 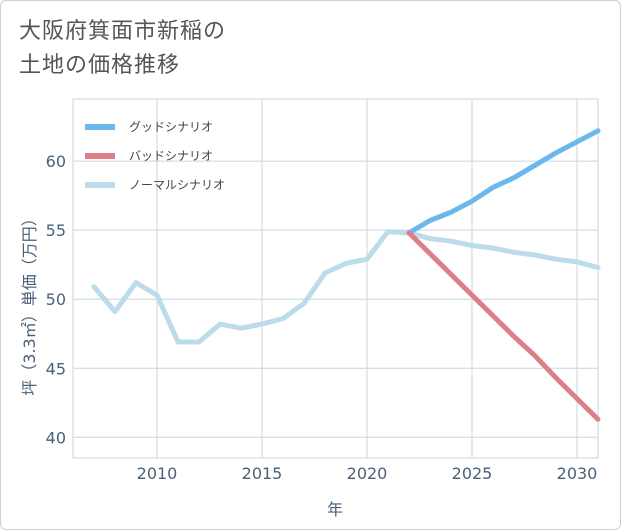 What do you see at coordinates (123, 31) in the screenshot?
I see `chart-title-line-1: 大阪府箕面市新稲の` at bounding box center [123, 31].